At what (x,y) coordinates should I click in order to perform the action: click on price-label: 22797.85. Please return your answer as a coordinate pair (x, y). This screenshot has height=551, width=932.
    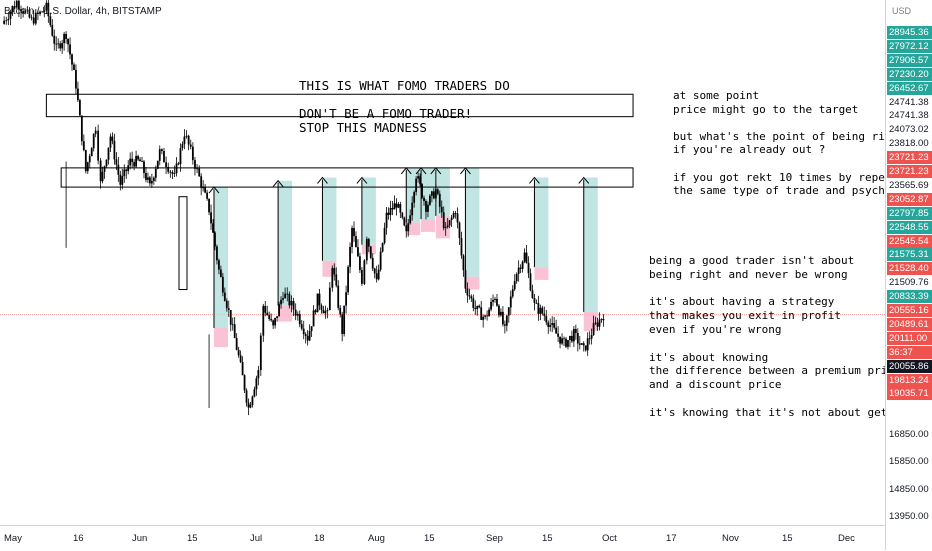
    Looking at the image, I should click on (909, 213).